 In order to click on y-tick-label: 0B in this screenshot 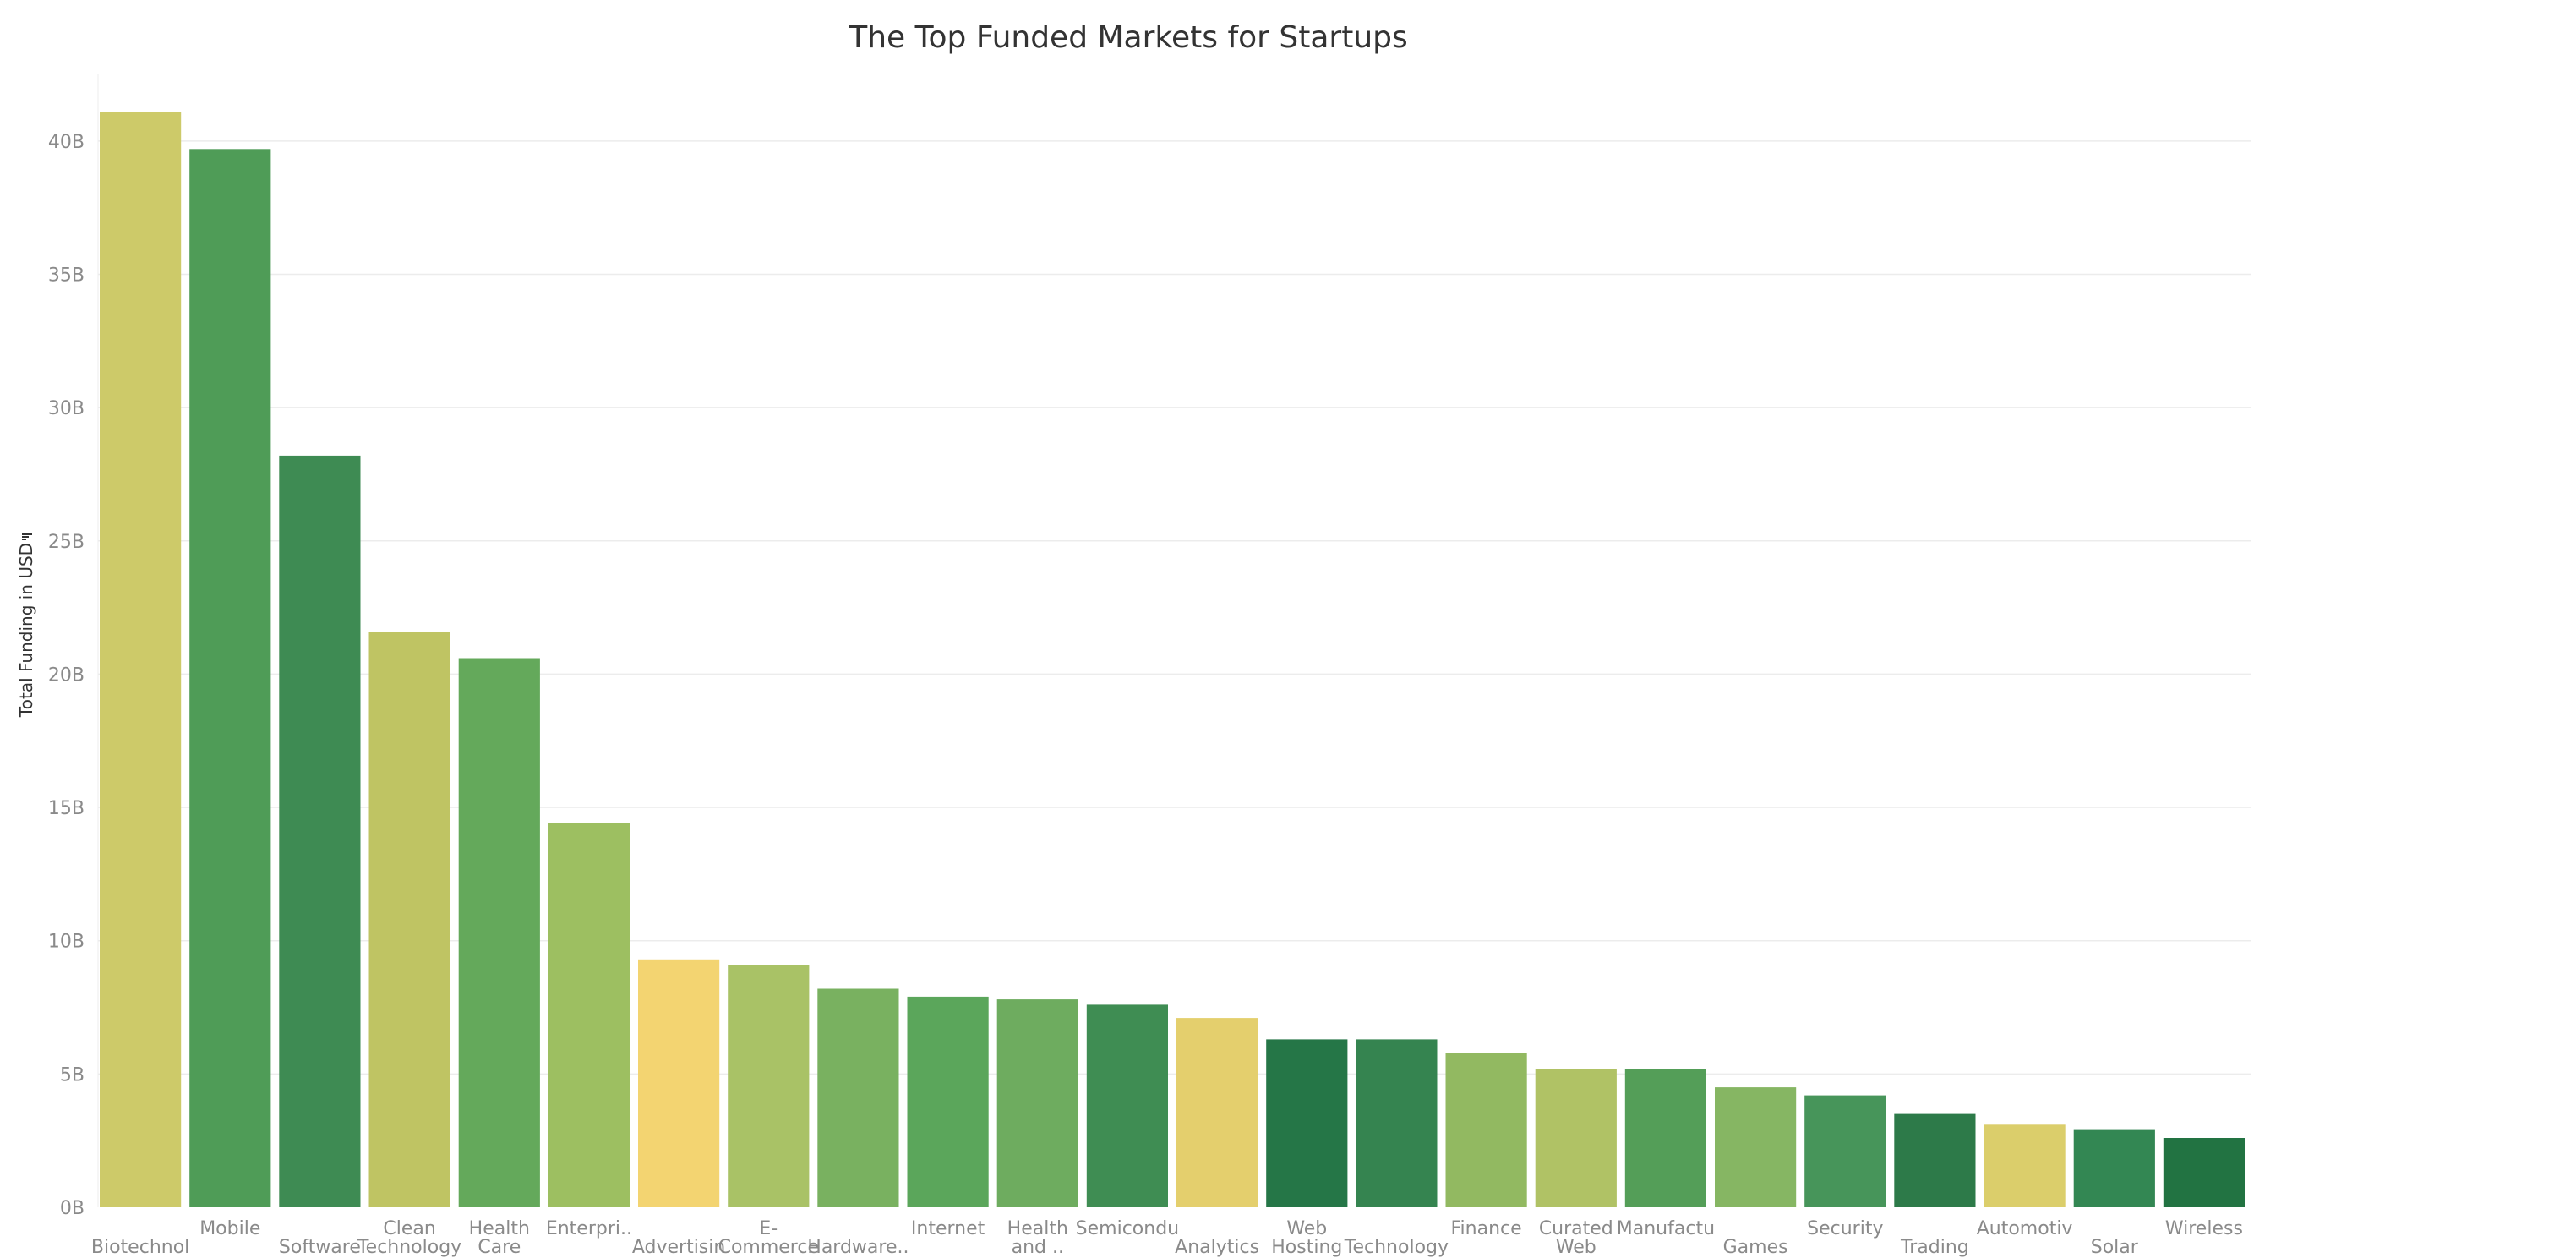, I will do `click(72, 1208)`.